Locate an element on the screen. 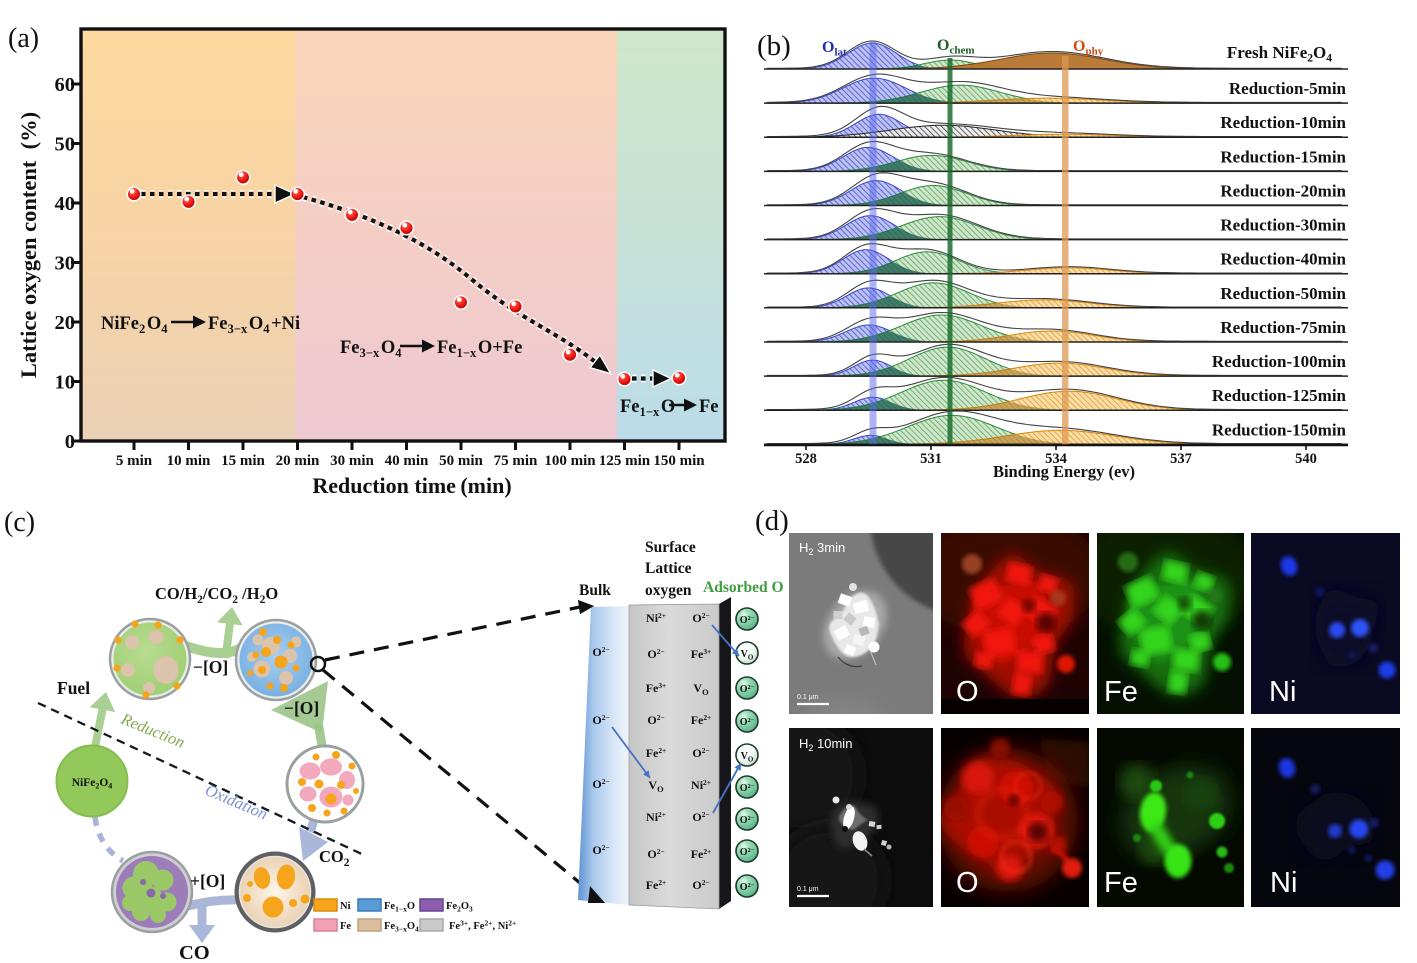  svg-text: Fe3+, Fe2+, Ni2+ is located at coordinates (482, 925).